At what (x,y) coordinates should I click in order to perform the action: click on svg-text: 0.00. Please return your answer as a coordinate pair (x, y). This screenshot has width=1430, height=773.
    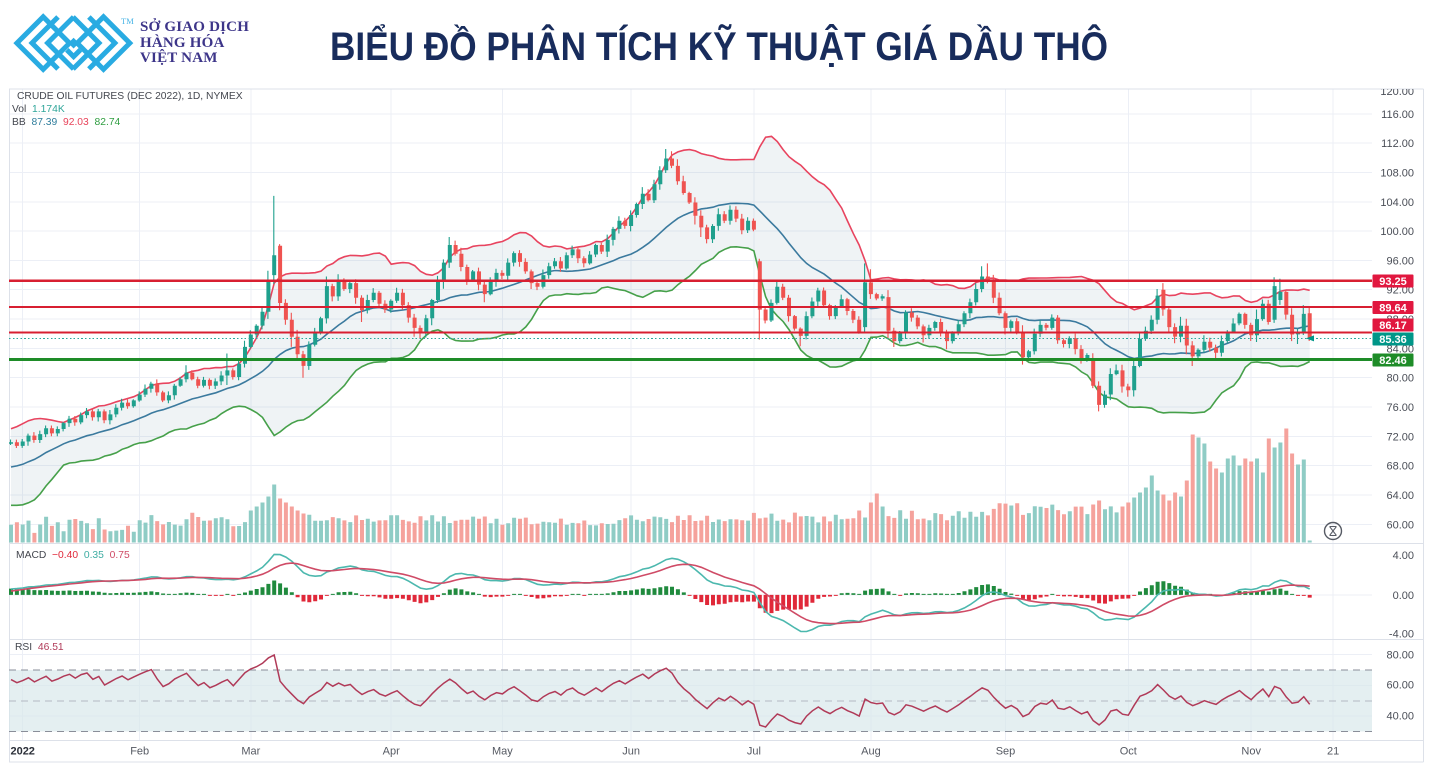
    Looking at the image, I should click on (1403, 596).